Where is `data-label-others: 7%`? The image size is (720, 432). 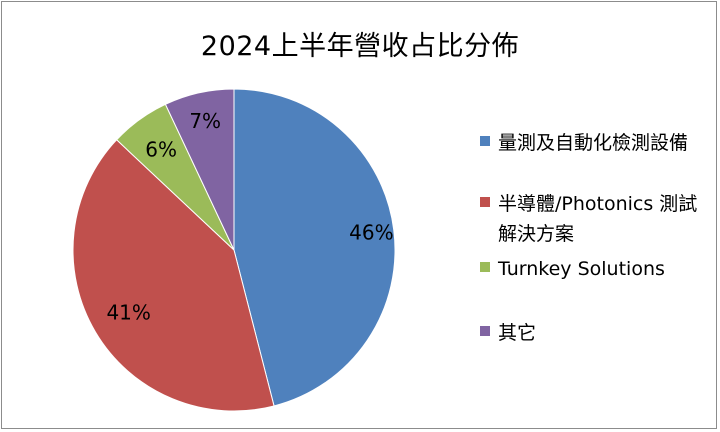 data-label-others: 7% is located at coordinates (205, 121).